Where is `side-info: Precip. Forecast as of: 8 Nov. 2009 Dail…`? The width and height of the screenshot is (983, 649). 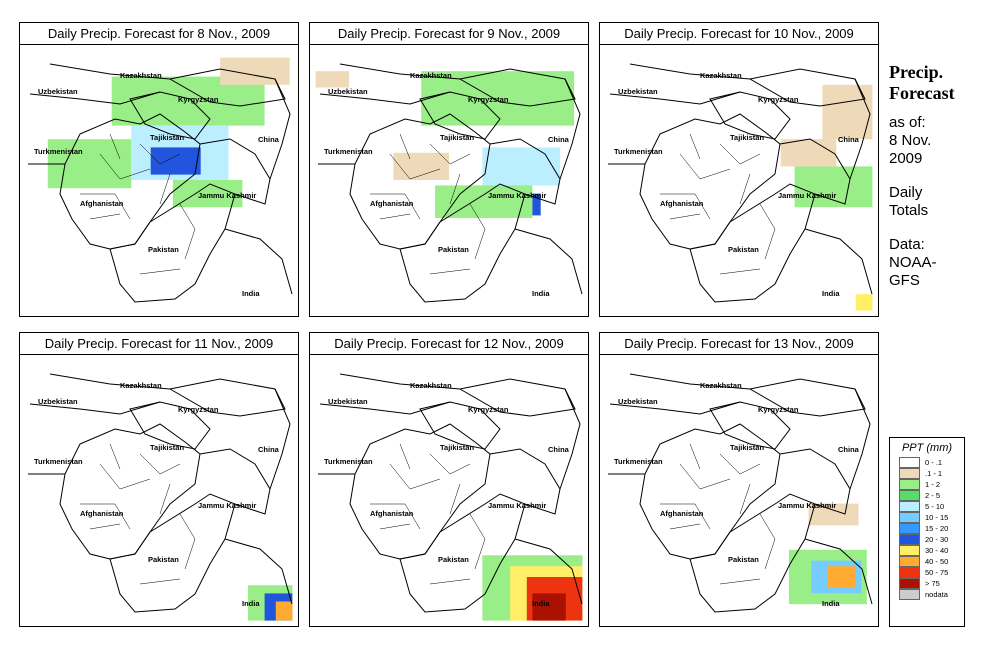
side-info: Precip. Forecast as of: 8 Nov. 2009 Dail… is located at coordinates (935, 176).